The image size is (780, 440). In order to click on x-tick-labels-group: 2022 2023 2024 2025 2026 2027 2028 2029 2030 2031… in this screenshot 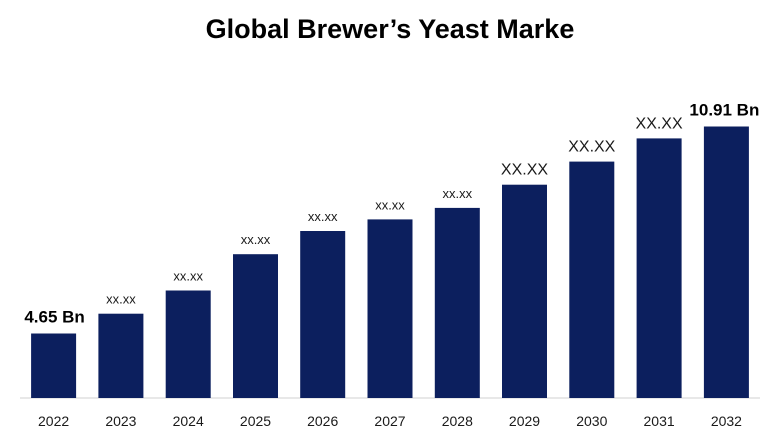, I will do `click(390, 421)`.